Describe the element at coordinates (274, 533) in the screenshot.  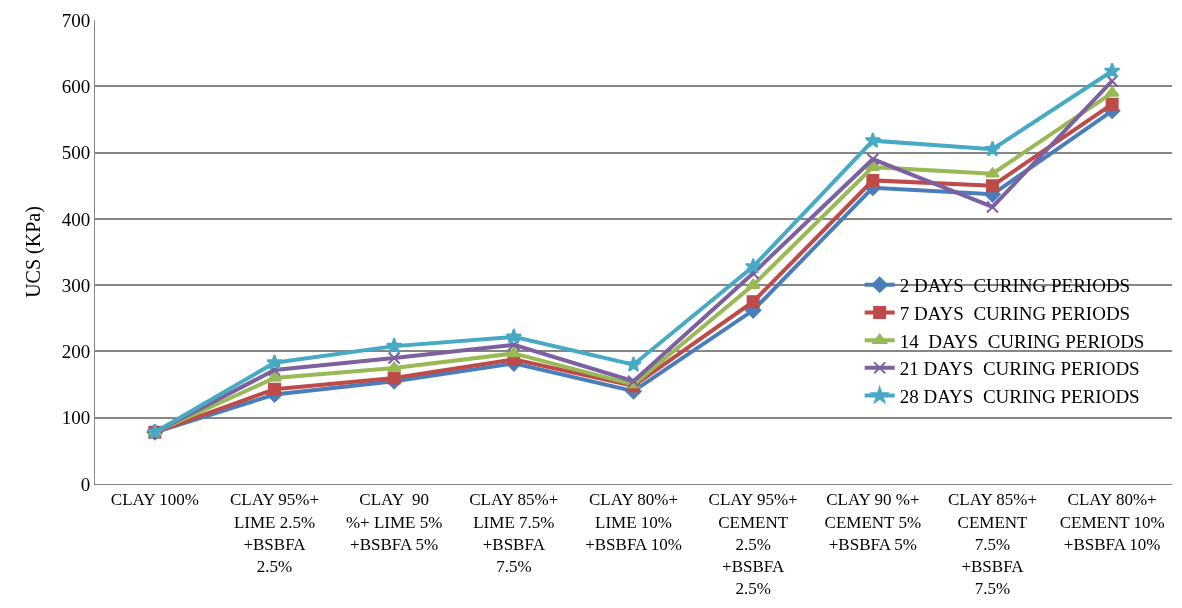
I see `x-tick-label: CLAY 95%+ LIME 2.5% +BSBFA 2.5%` at that location.